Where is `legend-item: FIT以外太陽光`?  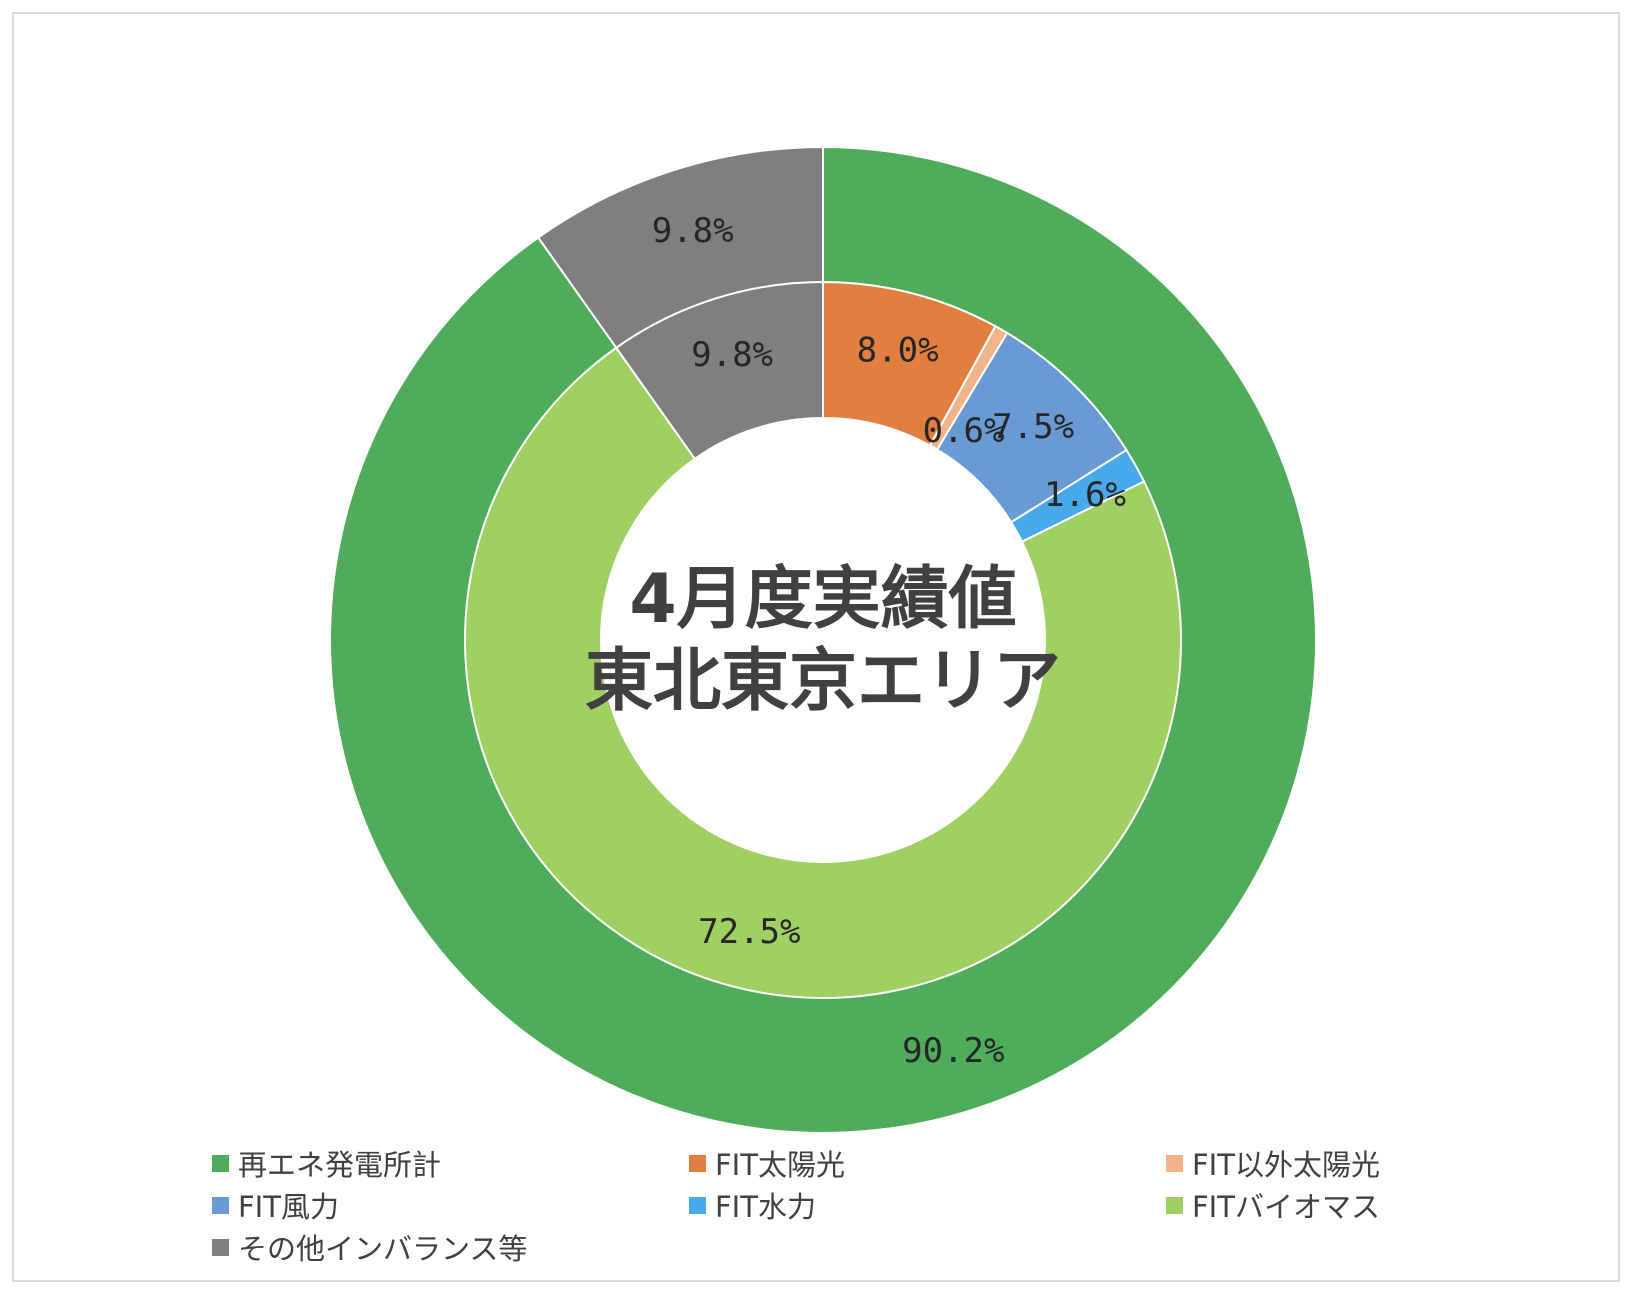 legend-item: FIT以外太陽光 is located at coordinates (1289, 1163).